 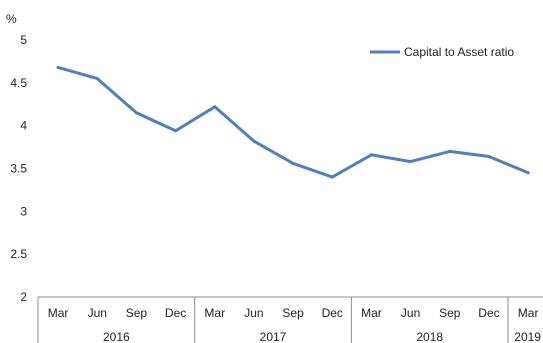 I want to click on y-tick-label: 2, so click(x=23, y=297).